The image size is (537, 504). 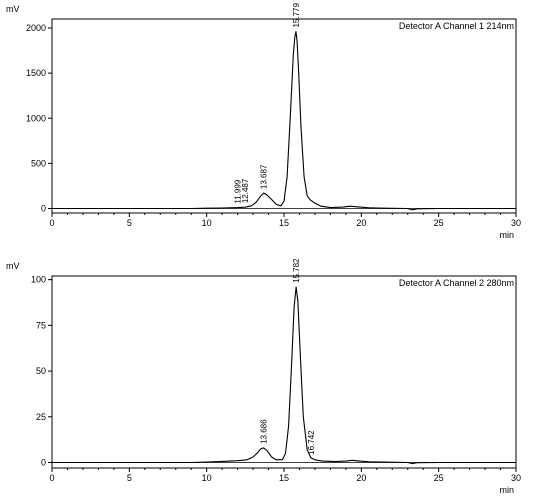 What do you see at coordinates (38, 163) in the screenshot?
I see `y-tick-label: 500` at bounding box center [38, 163].